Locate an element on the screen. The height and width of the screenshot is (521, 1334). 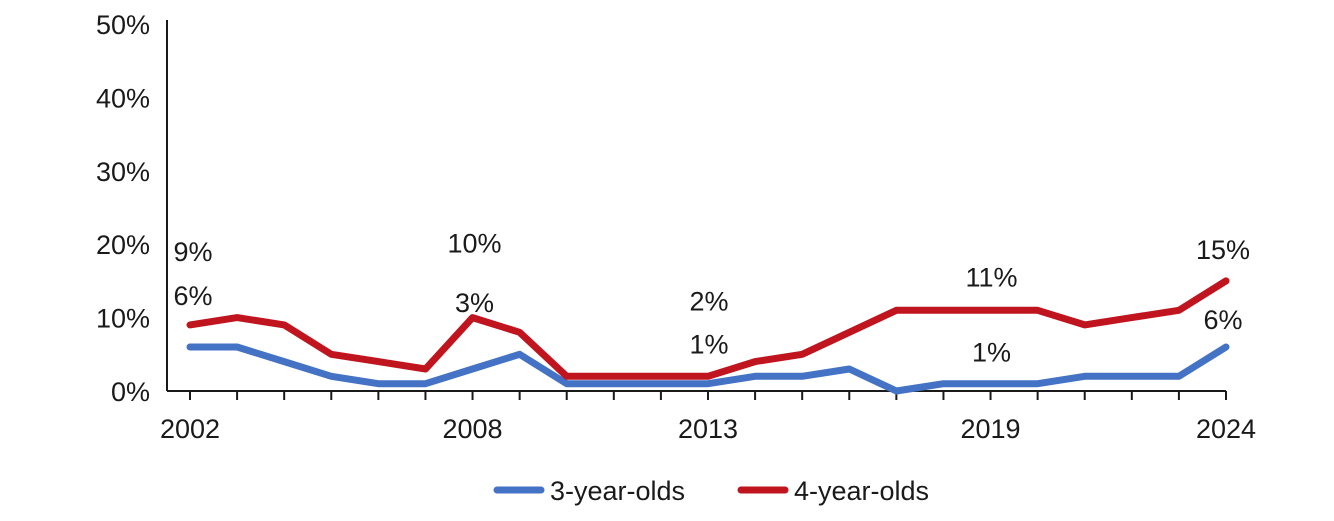
y-tick-label: 50% is located at coordinates (123, 25).